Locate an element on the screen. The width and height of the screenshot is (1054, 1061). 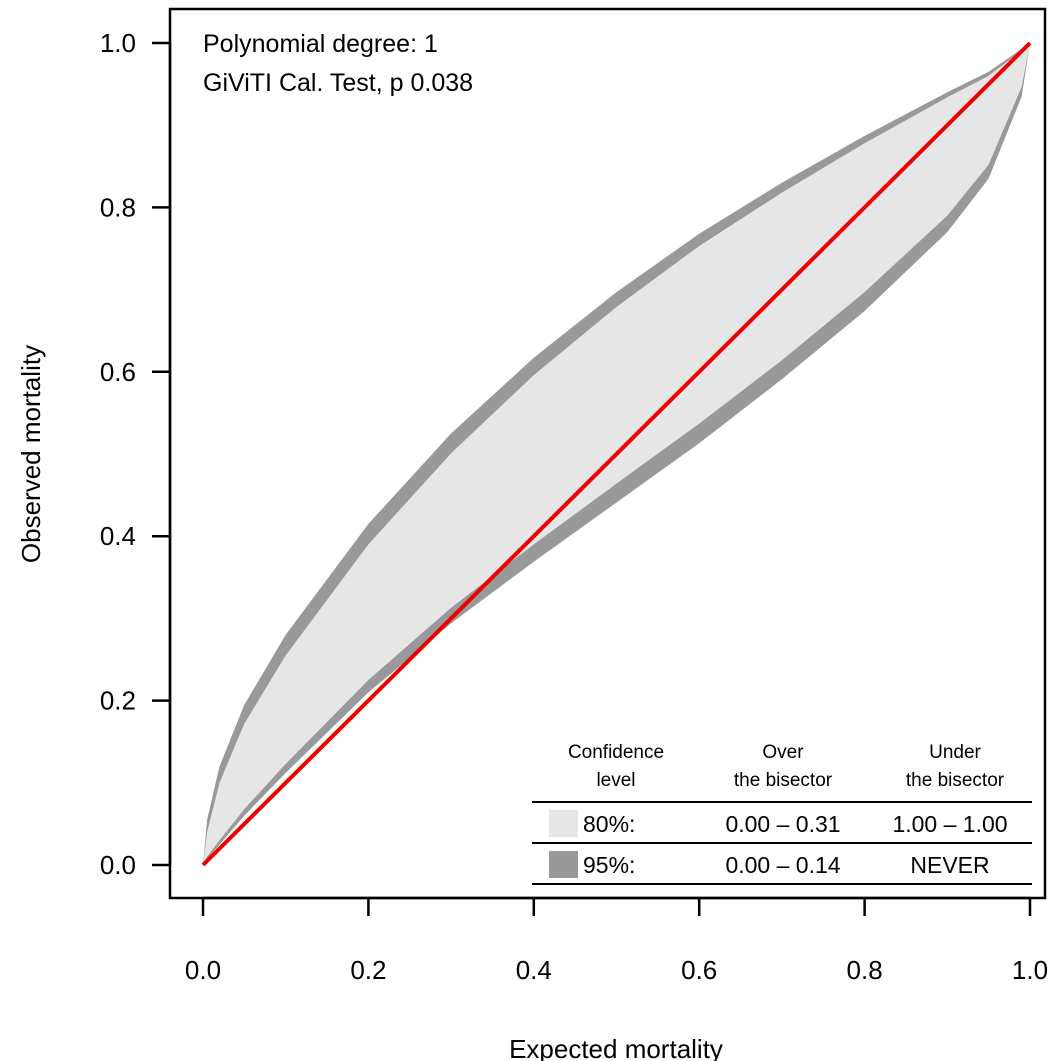
x-axis-label: Expected mortality is located at coordinates (616, 1047).